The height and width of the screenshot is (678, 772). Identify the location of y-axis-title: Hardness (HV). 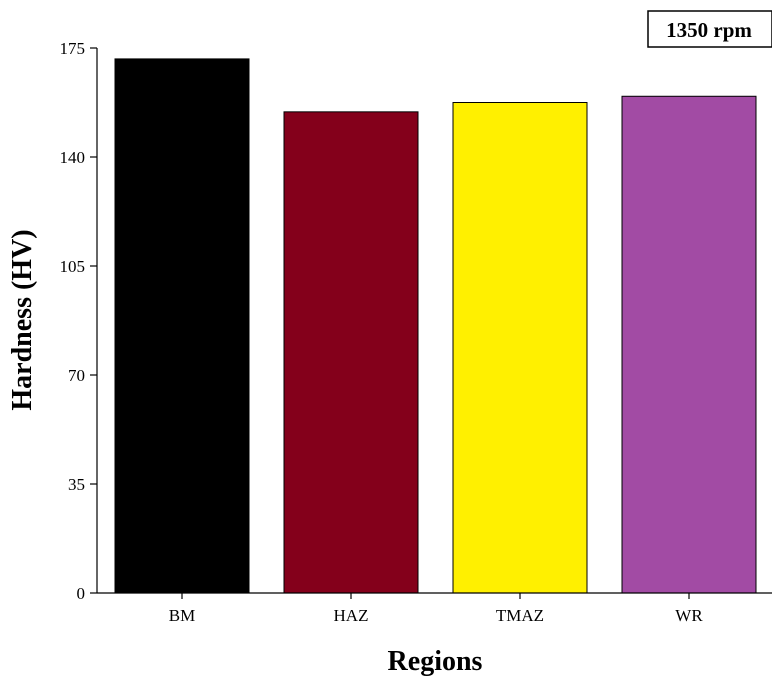
(22, 319).